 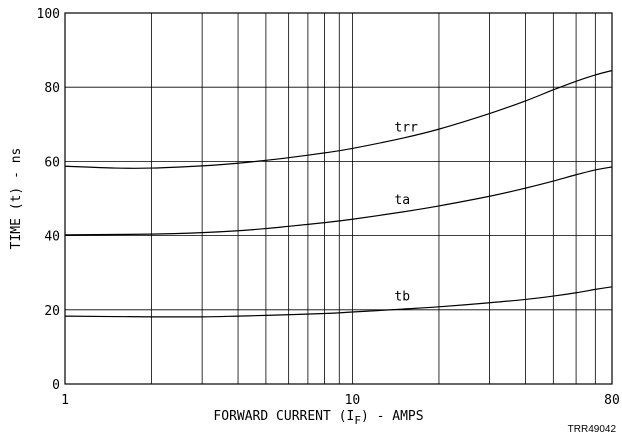 I want to click on y-tick-label: 20, so click(x=52, y=311).